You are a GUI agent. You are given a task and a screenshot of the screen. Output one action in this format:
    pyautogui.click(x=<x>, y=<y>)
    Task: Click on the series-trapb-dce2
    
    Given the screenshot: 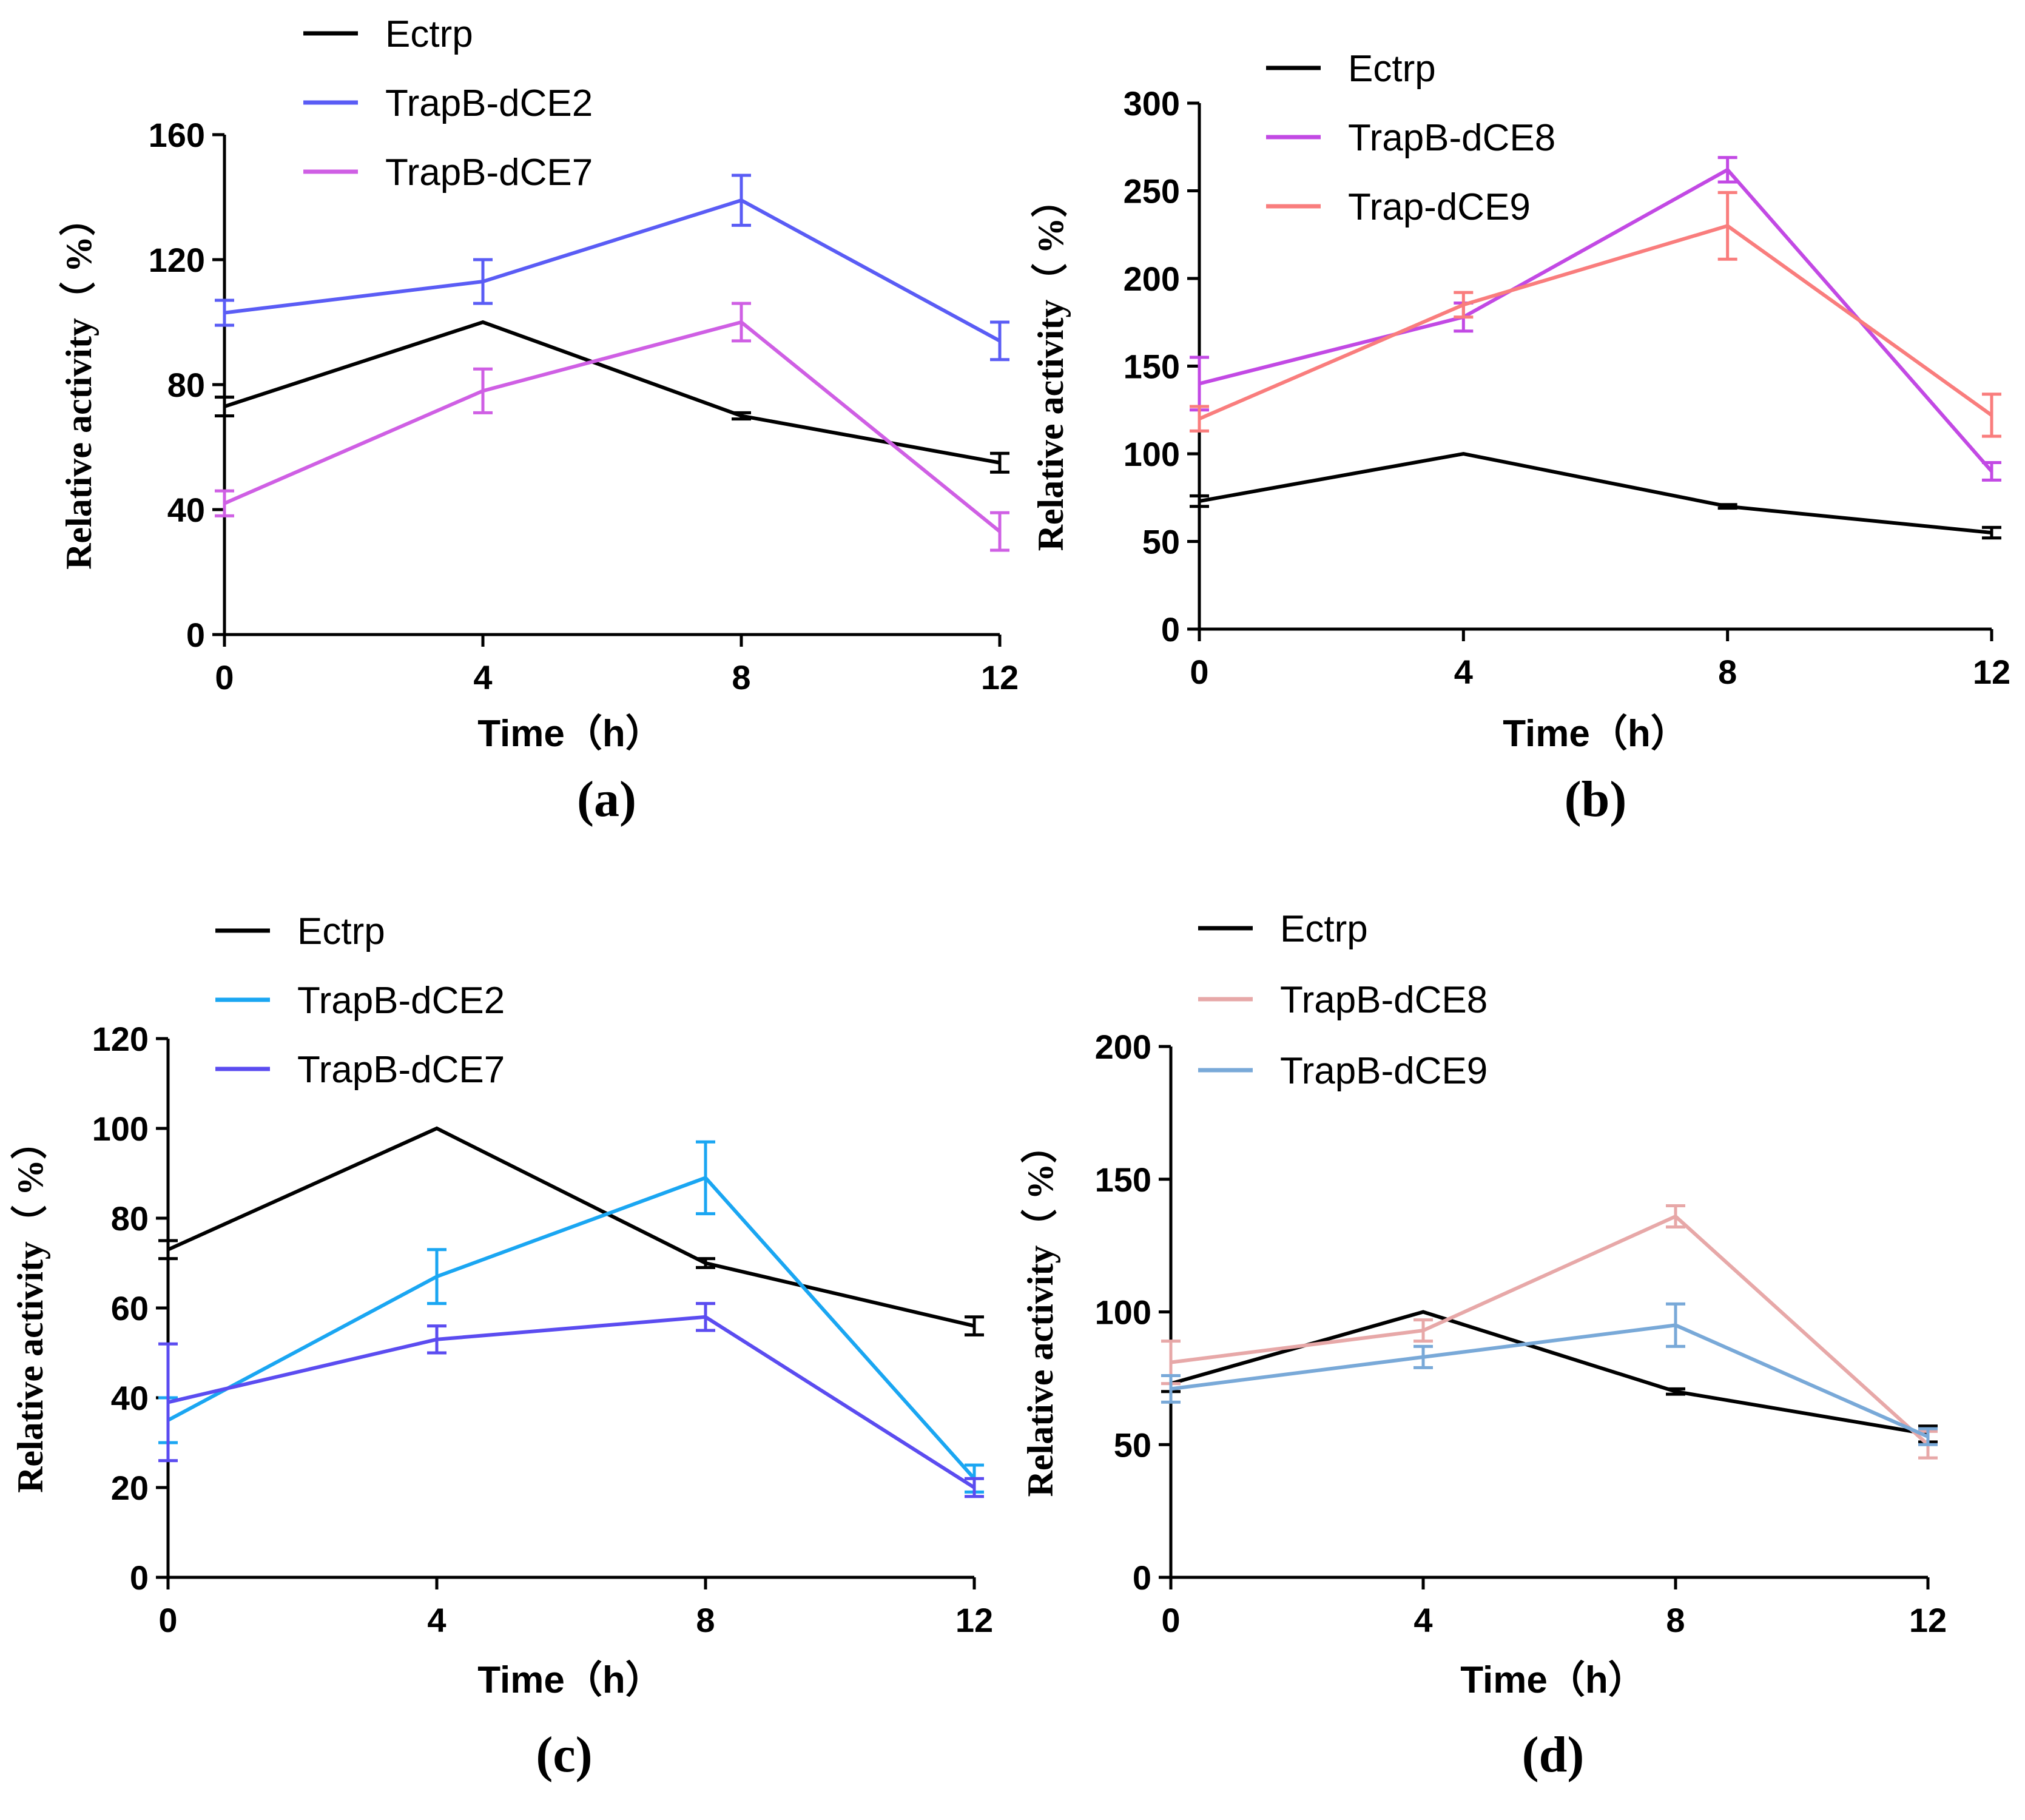 What is the action you would take?
    pyautogui.click(x=612, y=268)
    